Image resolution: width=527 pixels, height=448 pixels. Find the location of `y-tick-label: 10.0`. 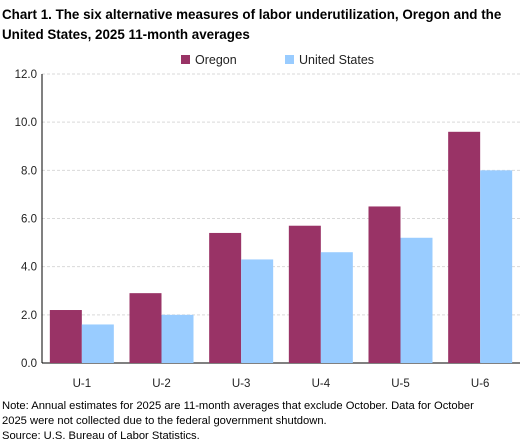

y-tick-label: 10.0 is located at coordinates (26, 123).